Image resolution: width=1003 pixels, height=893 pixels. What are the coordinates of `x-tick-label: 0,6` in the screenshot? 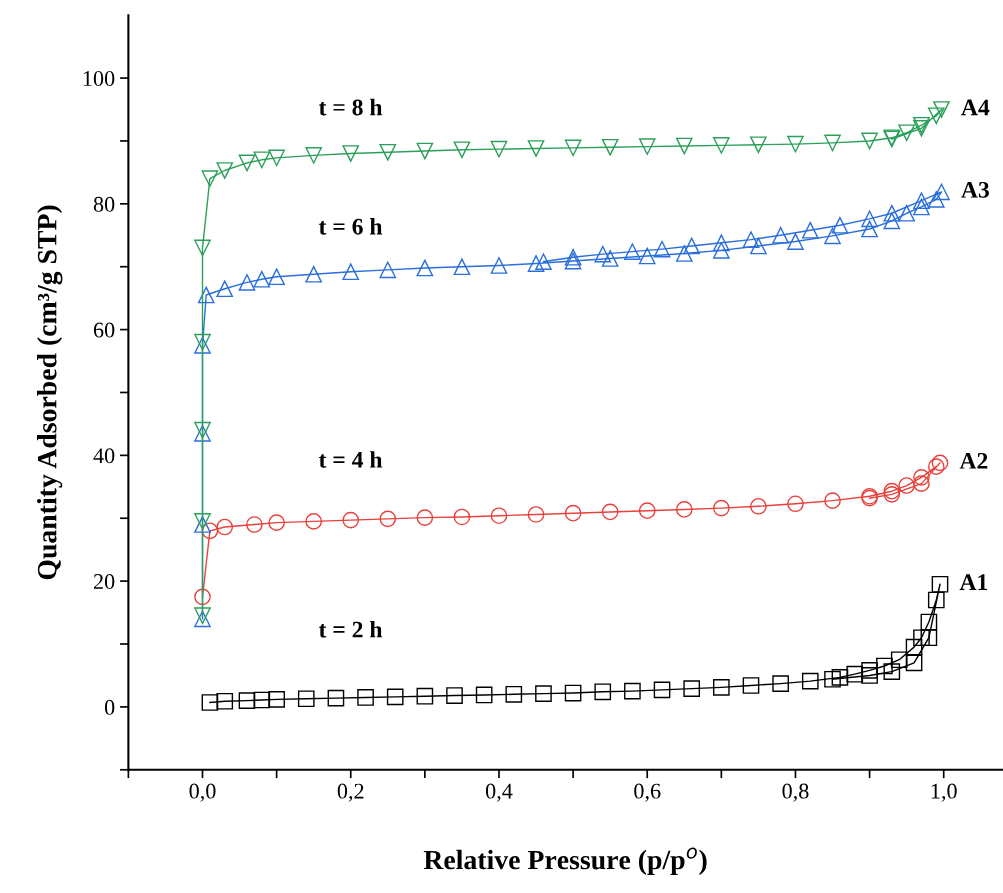 It's located at (647, 792).